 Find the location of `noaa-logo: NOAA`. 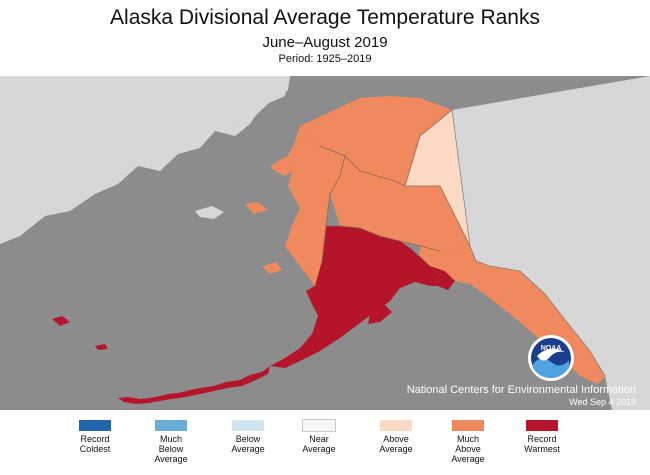

noaa-logo: NOAA is located at coordinates (551, 358).